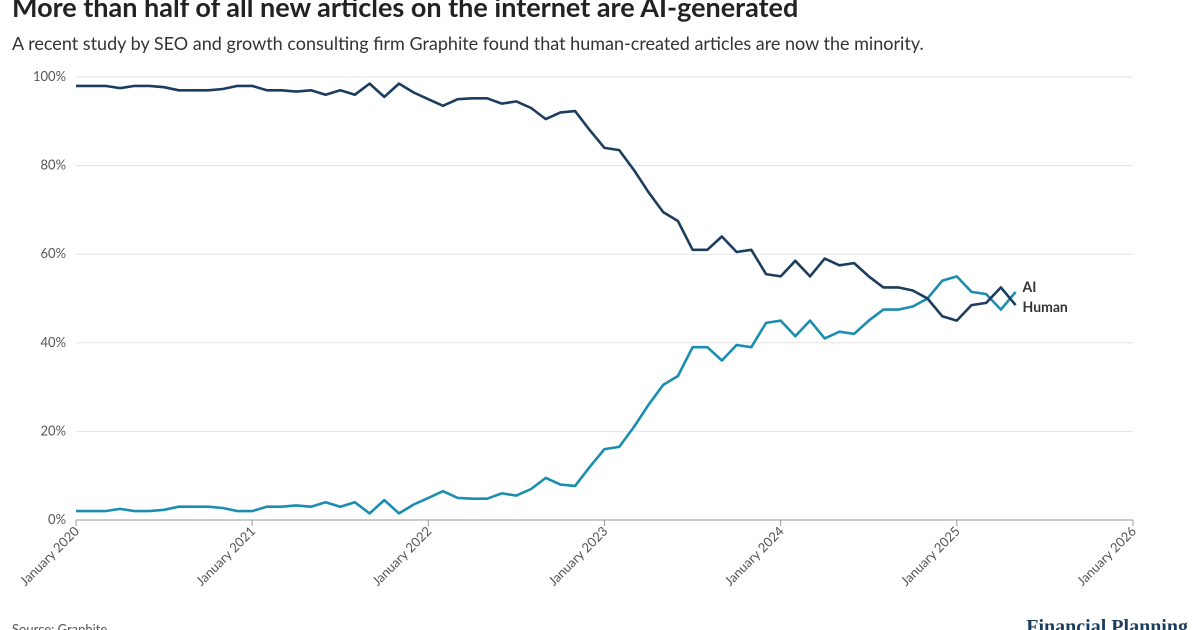 This screenshot has height=630, width=1200. What do you see at coordinates (754, 555) in the screenshot?
I see `x-tick-label: January 2024` at bounding box center [754, 555].